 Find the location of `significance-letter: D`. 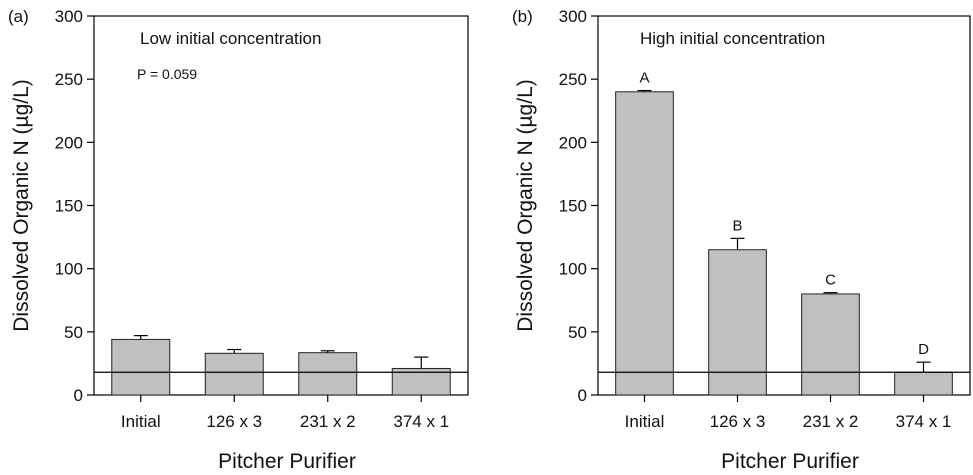

significance-letter: D is located at coordinates (923, 349).